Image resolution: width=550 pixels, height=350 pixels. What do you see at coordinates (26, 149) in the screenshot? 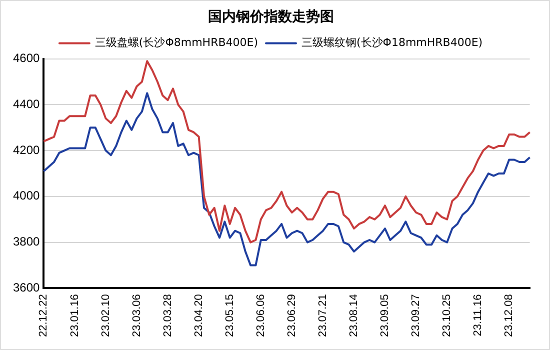
I see `y-tick-label: 4200` at bounding box center [26, 149].